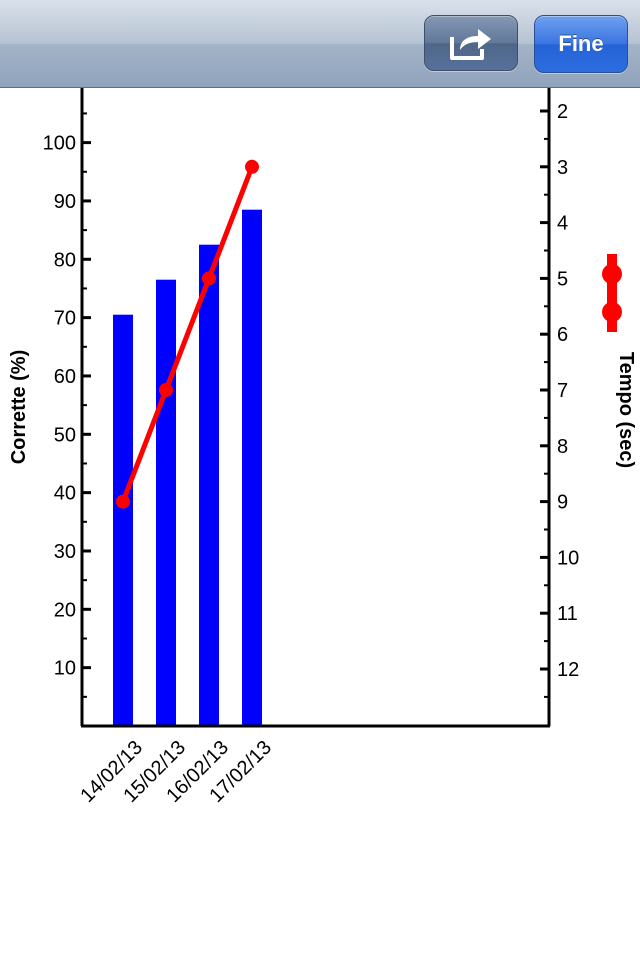 The image size is (640, 960). What do you see at coordinates (320, 44) in the screenshot?
I see `navigation-bar: Fine` at bounding box center [320, 44].